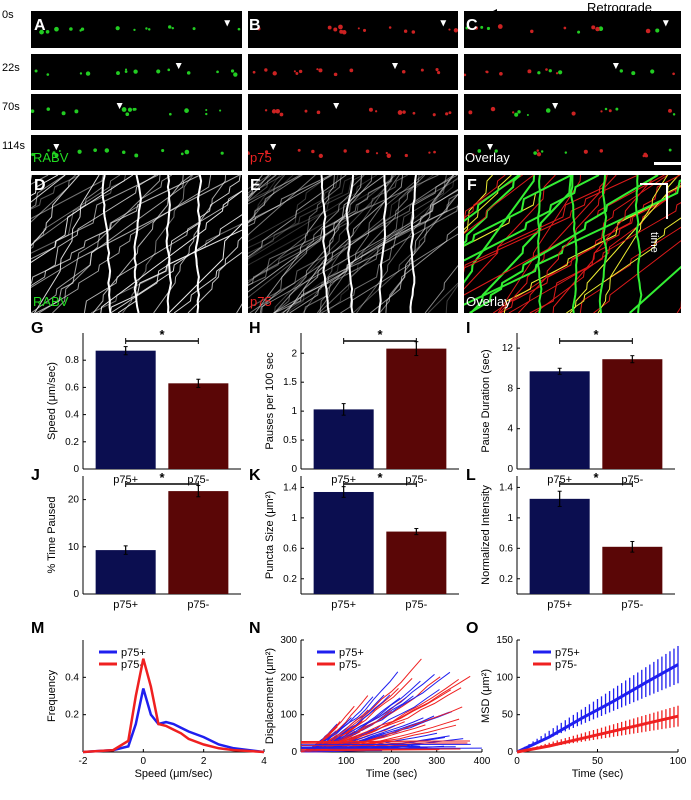  What do you see at coordinates (290, 440) in the screenshot?
I see `y-tick-label: 0.5` at bounding box center [290, 440].